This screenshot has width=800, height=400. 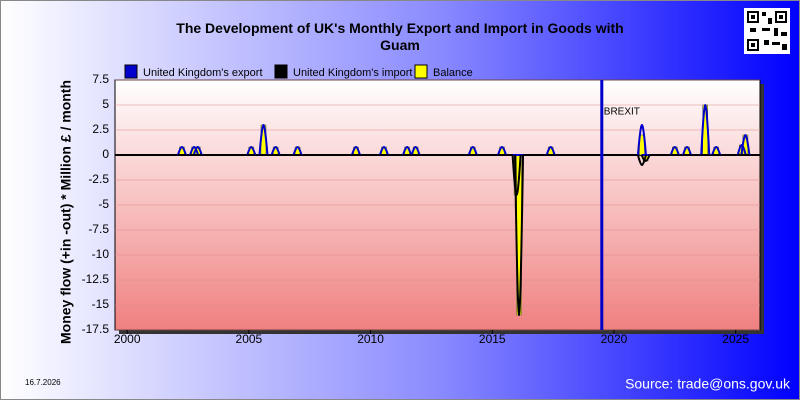 What do you see at coordinates (105, 104) in the screenshot?
I see `y-tick-label: 5` at bounding box center [105, 104].